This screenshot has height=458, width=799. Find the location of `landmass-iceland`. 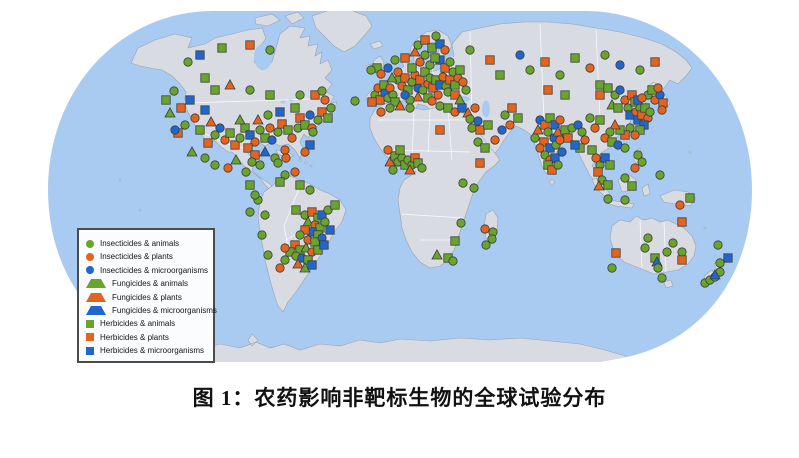

landmass-iceland is located at coordinates (376, 45).